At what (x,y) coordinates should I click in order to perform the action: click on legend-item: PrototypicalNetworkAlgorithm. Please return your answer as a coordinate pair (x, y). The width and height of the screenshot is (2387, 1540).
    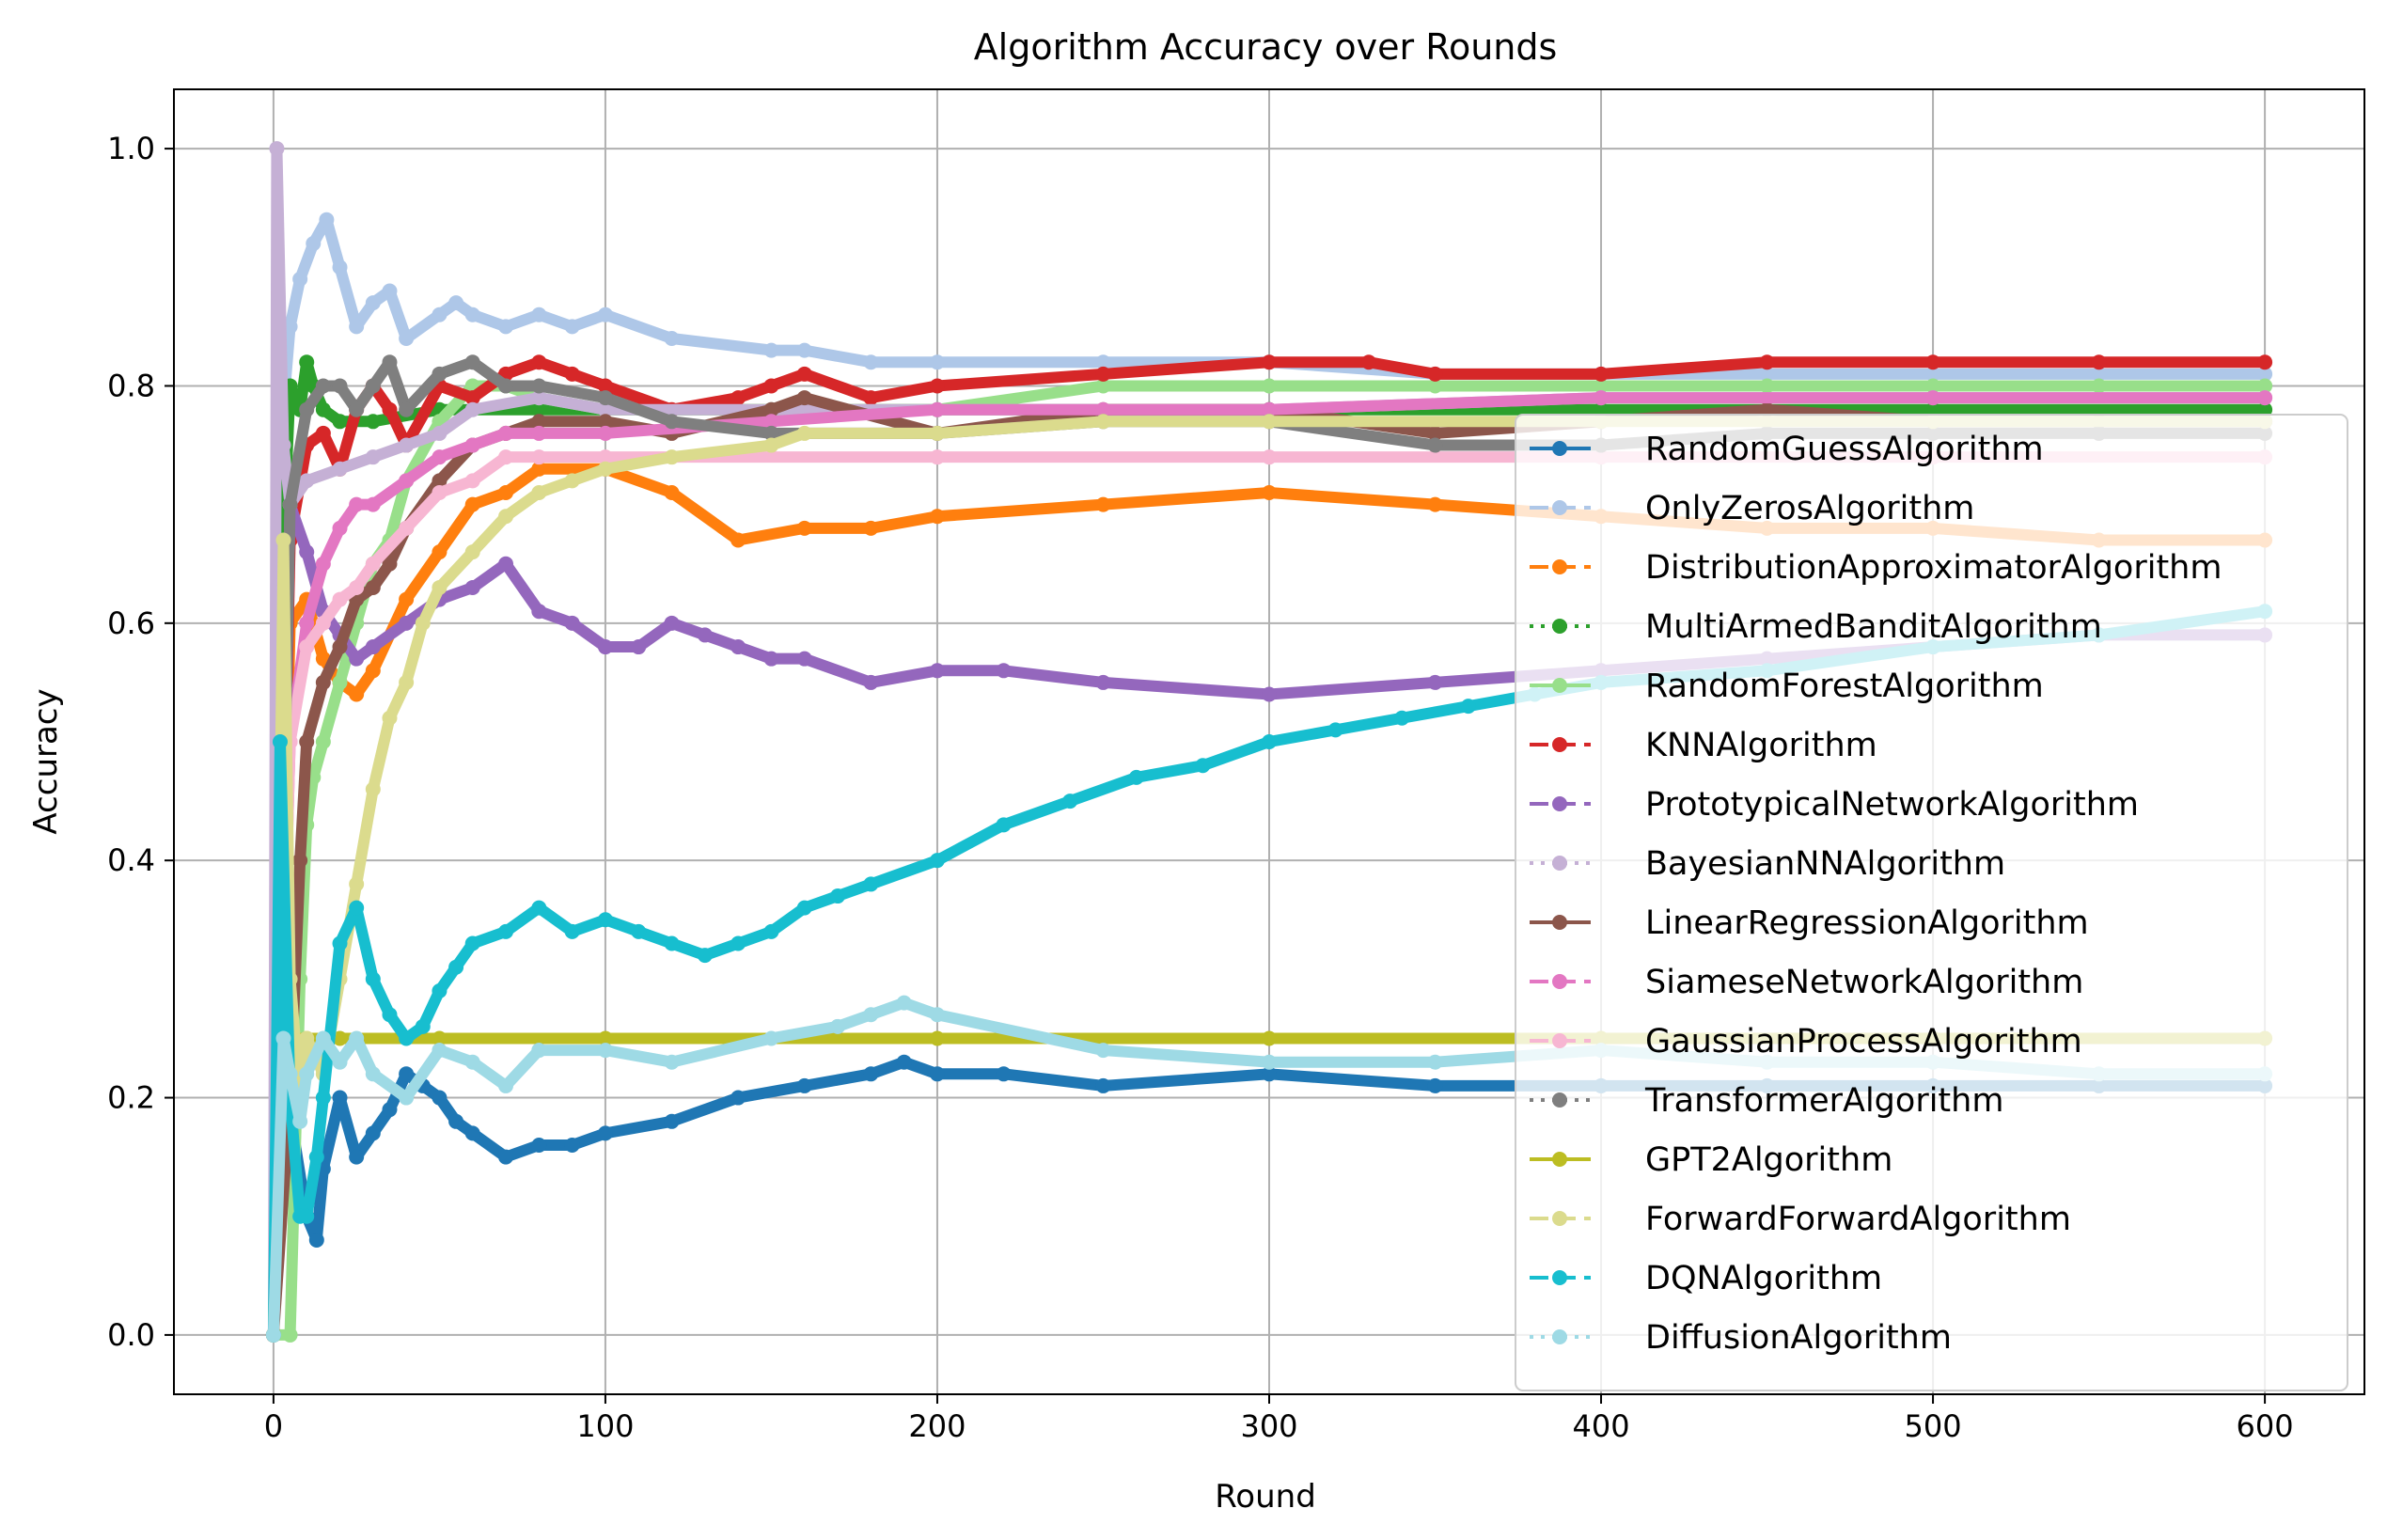
    Looking at the image, I should click on (1834, 805).